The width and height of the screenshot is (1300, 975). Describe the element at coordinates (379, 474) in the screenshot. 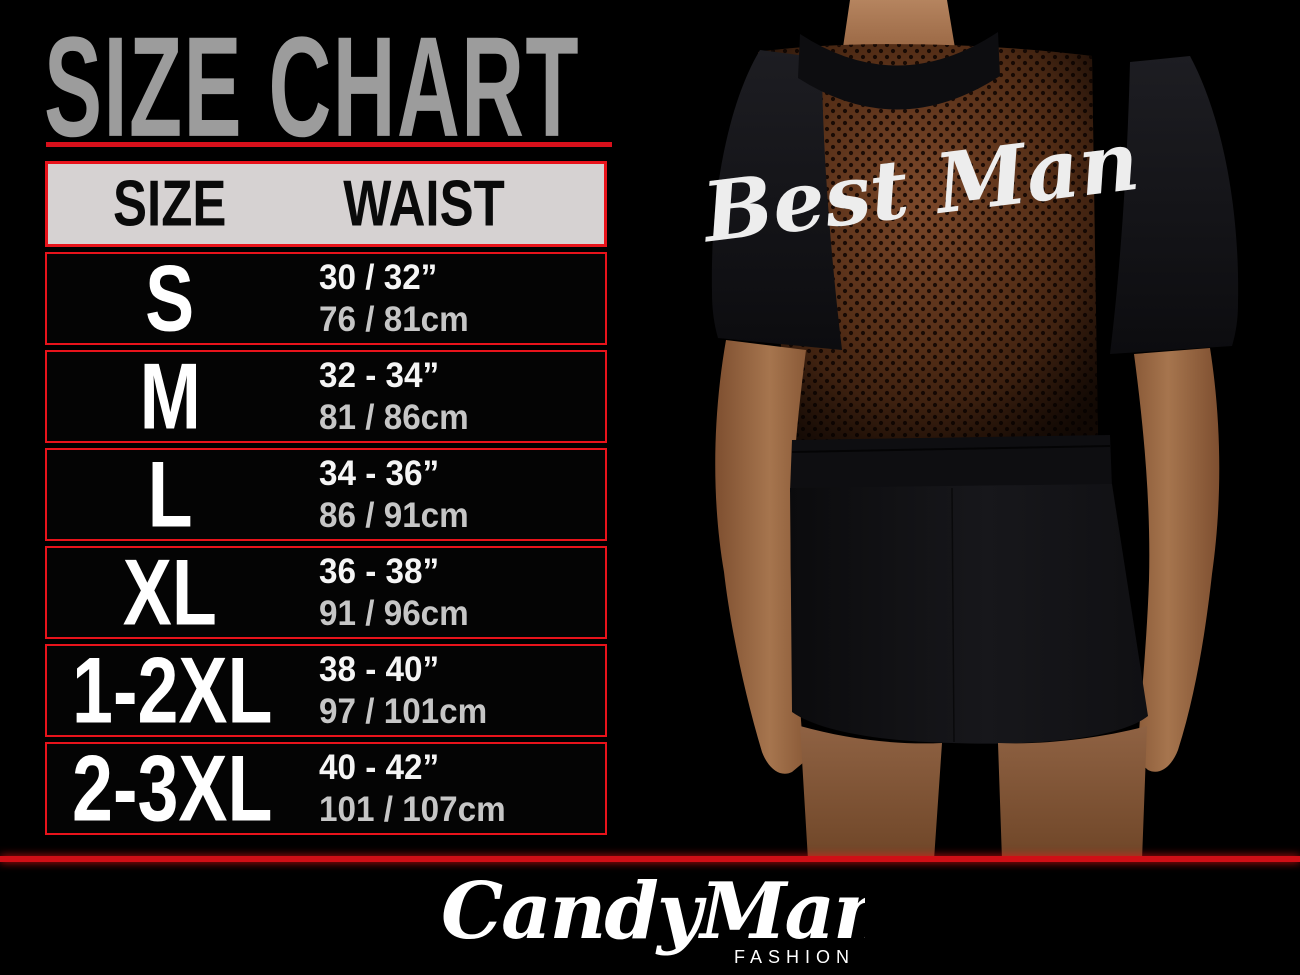

I see `waist-inches-value: 34 - 36”` at that location.